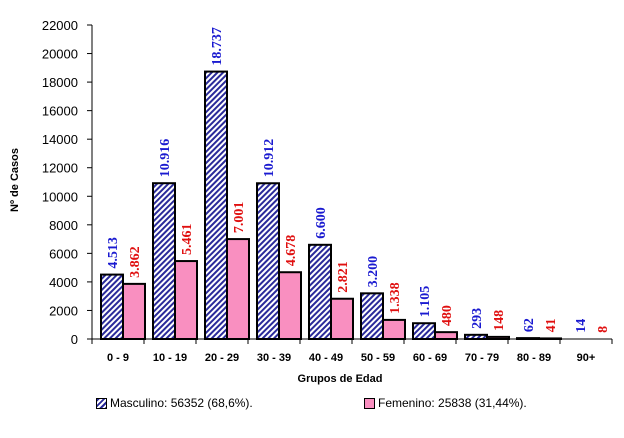 The height and width of the screenshot is (438, 624). I want to click on legend-item-femenino: Femenino: 25838 (31,44%)., so click(445, 403).